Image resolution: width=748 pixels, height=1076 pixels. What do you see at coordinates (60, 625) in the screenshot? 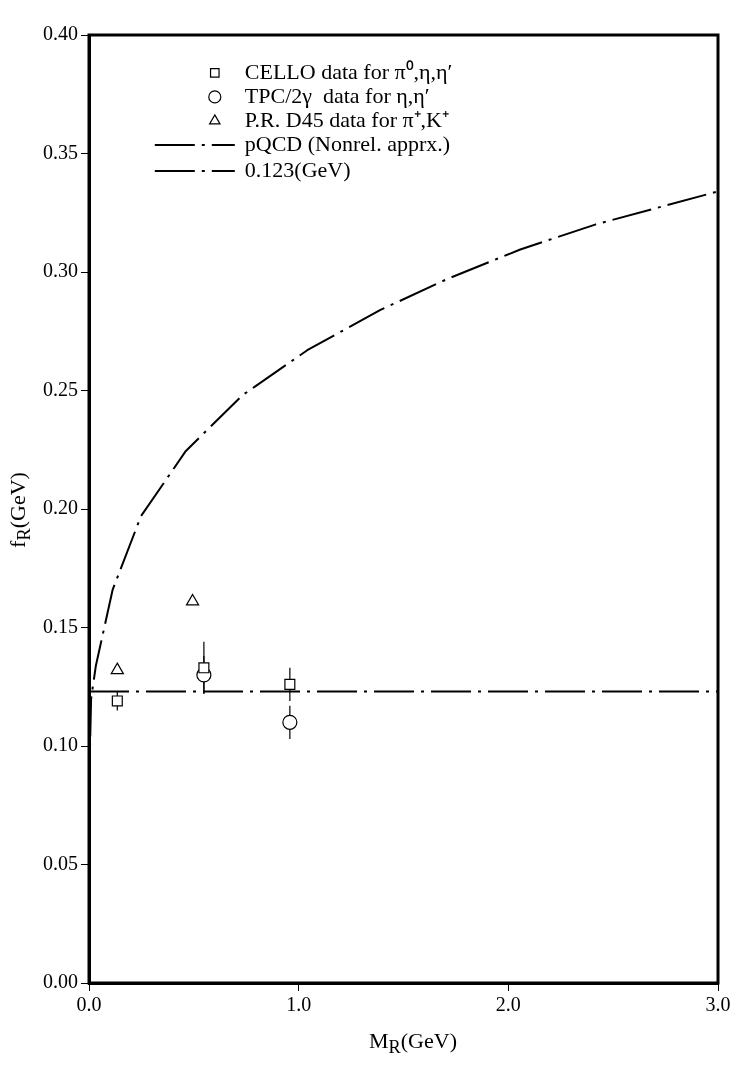
I see `y-tick-label: 0.15` at bounding box center [60, 625].